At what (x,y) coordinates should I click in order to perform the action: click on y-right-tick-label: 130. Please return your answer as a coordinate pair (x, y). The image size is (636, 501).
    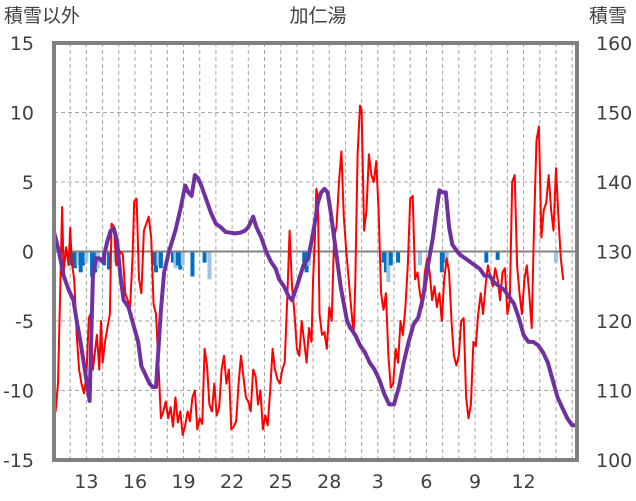
    Looking at the image, I should click on (614, 253).